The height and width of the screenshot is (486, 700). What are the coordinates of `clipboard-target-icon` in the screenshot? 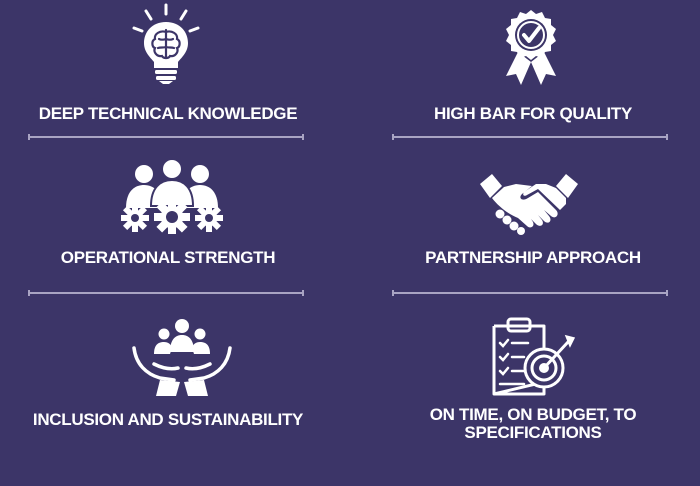 It's located at (532, 357).